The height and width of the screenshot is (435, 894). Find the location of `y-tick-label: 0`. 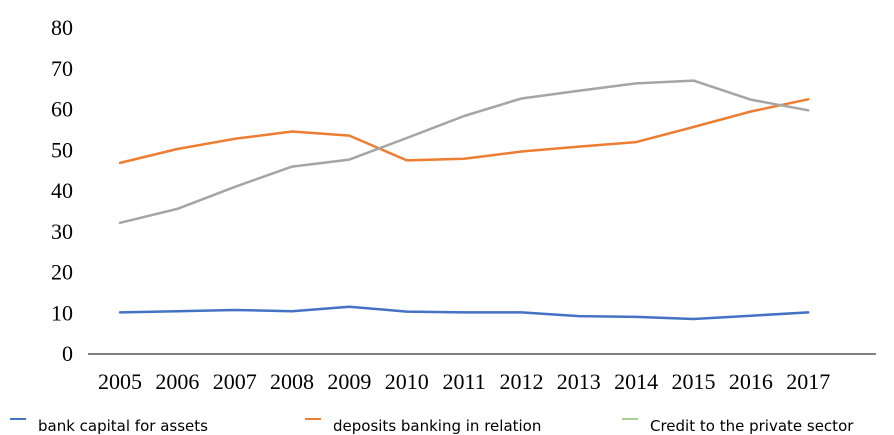

y-tick-label: 0 is located at coordinates (67, 353).